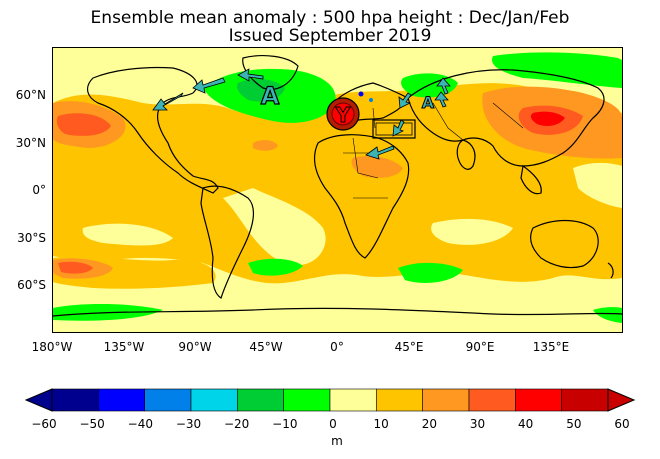  I want to click on anomaly-band-minus10-0-arctic-pacific, so click(557, 70).